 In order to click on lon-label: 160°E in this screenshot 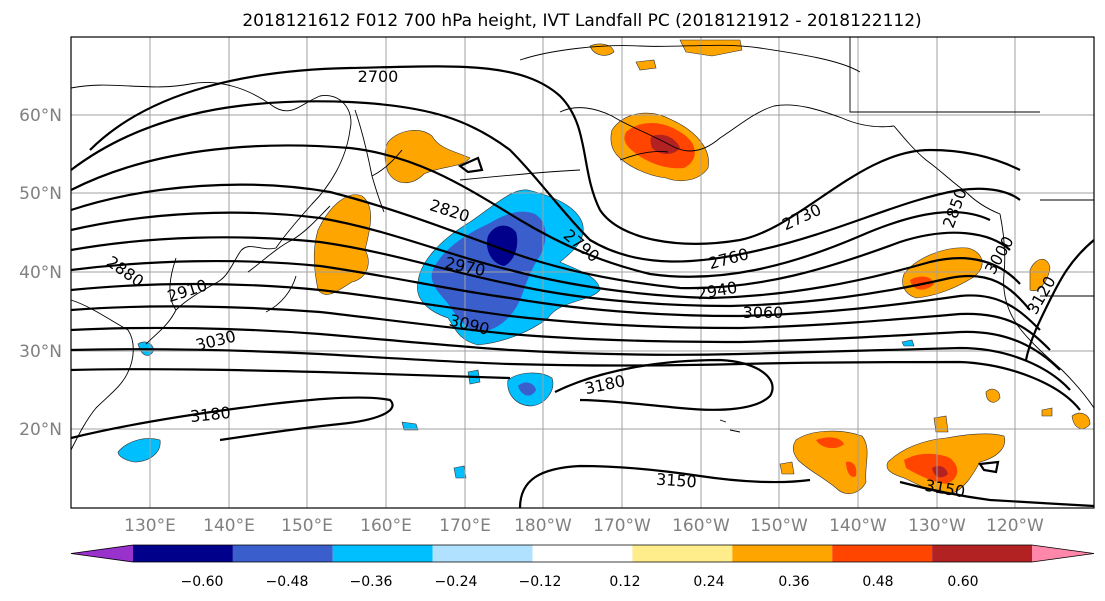, I will do `click(386, 526)`.